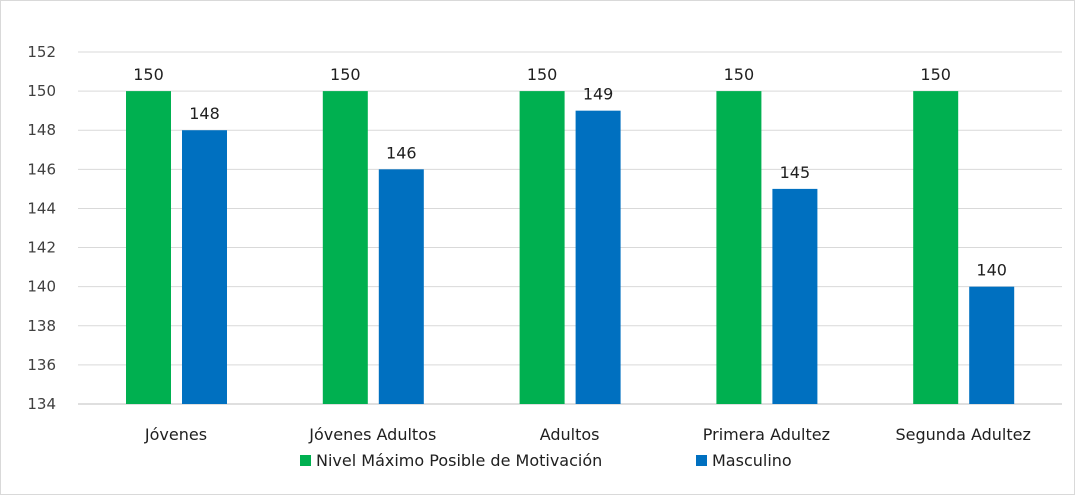 This screenshot has height=495, width=1075. Describe the element at coordinates (41, 91) in the screenshot. I see `y-tick-label: 150` at that location.